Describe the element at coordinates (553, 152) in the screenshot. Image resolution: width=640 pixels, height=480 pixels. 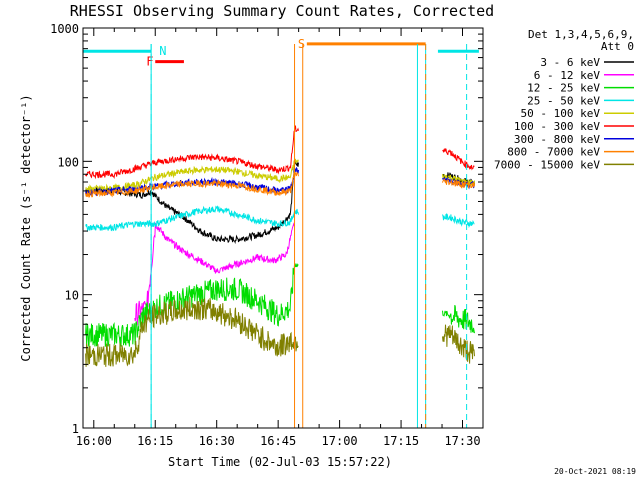
I see `legend-label: 800 - 7000 keV` at that location.